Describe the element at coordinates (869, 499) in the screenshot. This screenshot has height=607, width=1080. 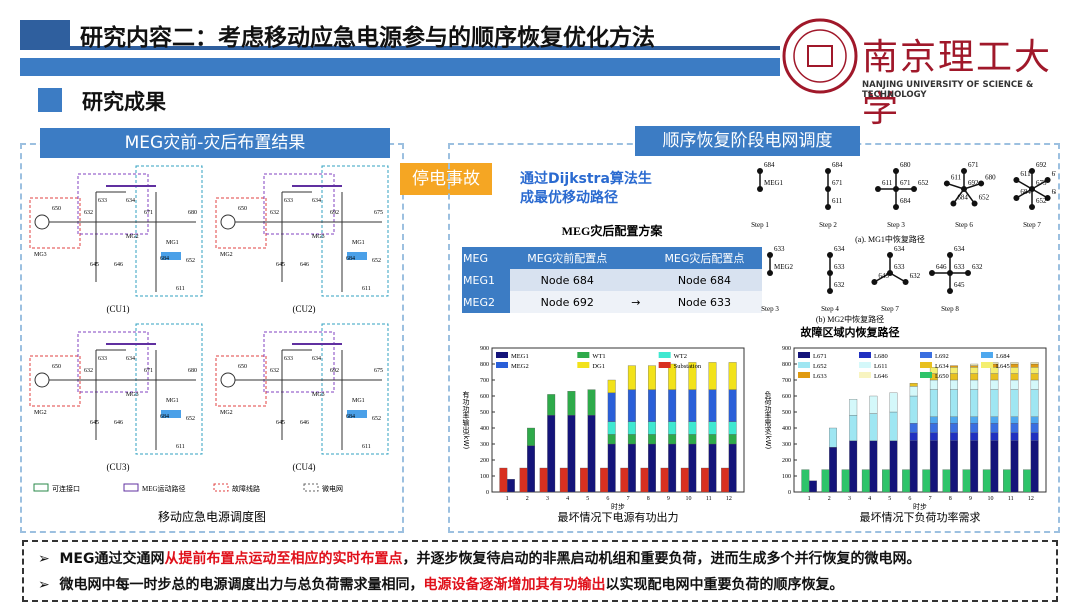
I see `x-tick-label: 4` at that location.